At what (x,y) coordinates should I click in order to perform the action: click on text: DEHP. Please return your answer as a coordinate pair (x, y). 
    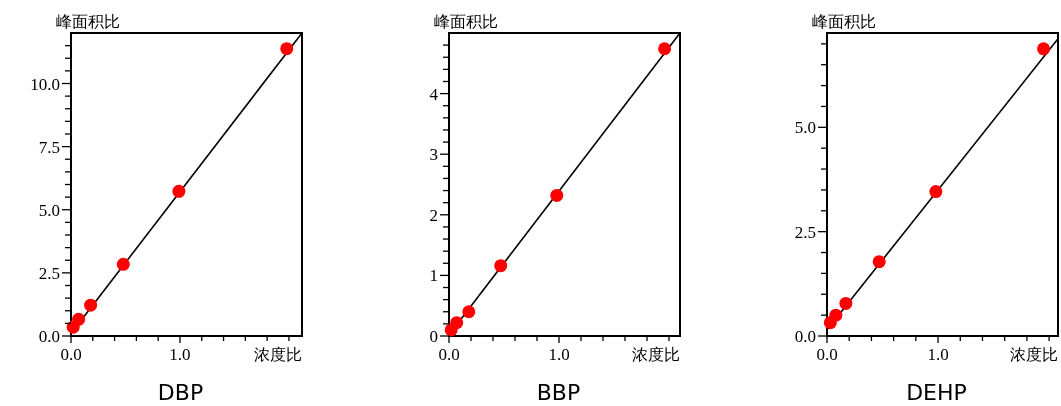
    Looking at the image, I should click on (936, 392).